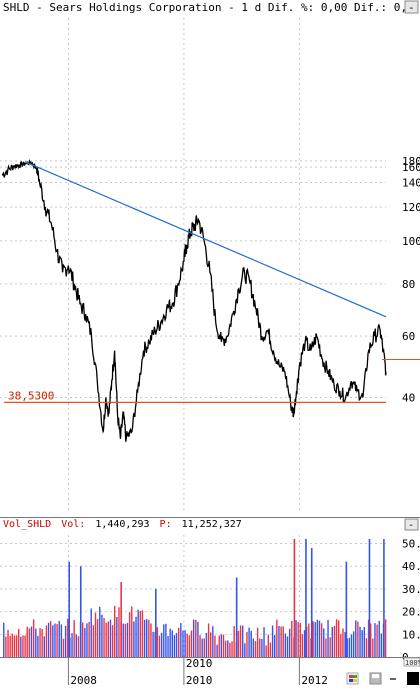 The width and height of the screenshot is (420, 690). Describe the element at coordinates (199, 663) in the screenshot. I see `x-axis-tick-label: 2010` at that location.